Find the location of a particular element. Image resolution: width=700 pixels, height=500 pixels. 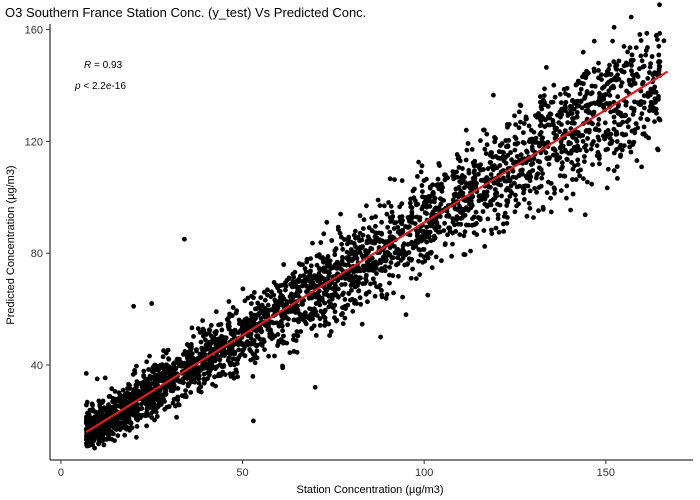

x-tick-label: 50 is located at coordinates (242, 473).